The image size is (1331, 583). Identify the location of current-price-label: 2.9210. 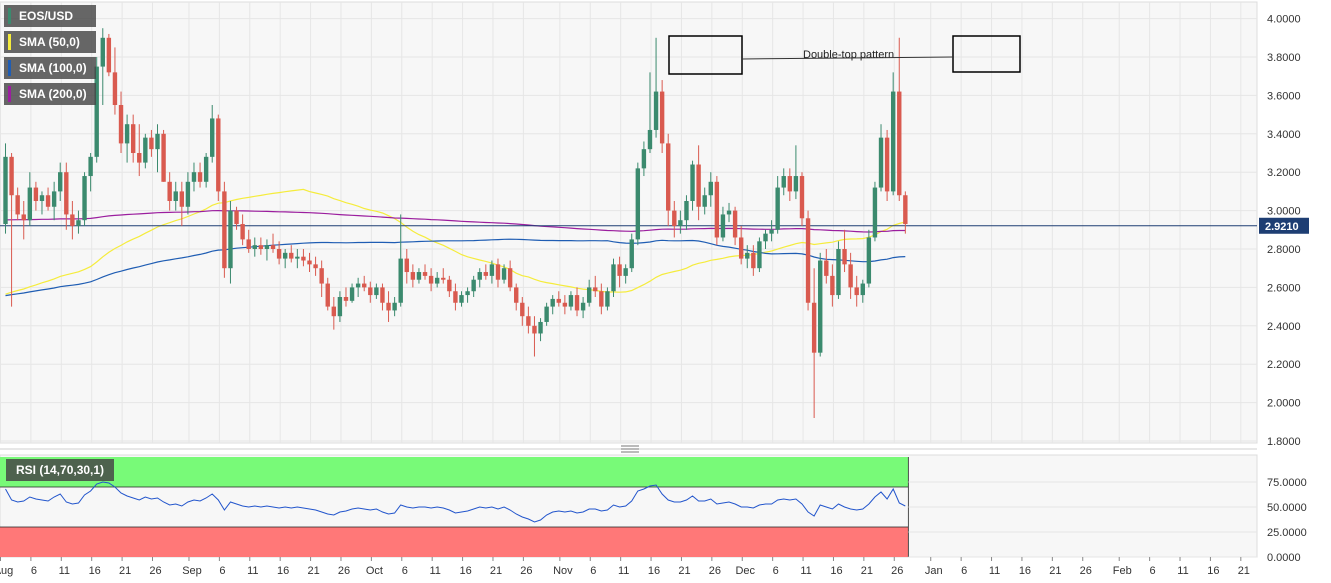
(1282, 227).